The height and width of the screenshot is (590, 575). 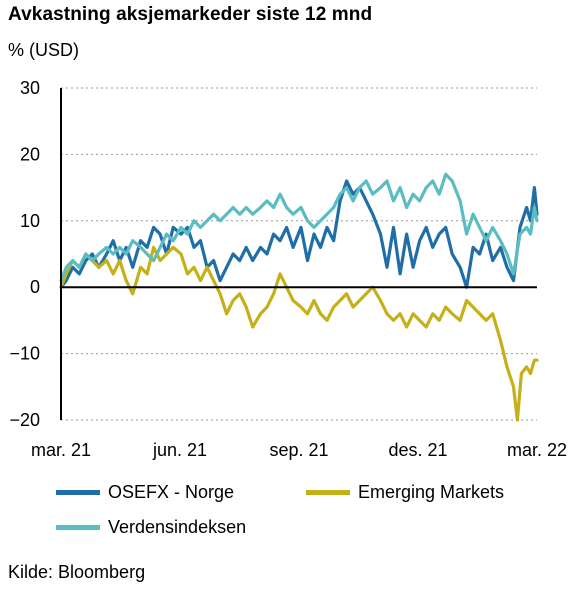 I want to click on legend-item-osefx: OSEFX - Norge, so click(x=145, y=492).